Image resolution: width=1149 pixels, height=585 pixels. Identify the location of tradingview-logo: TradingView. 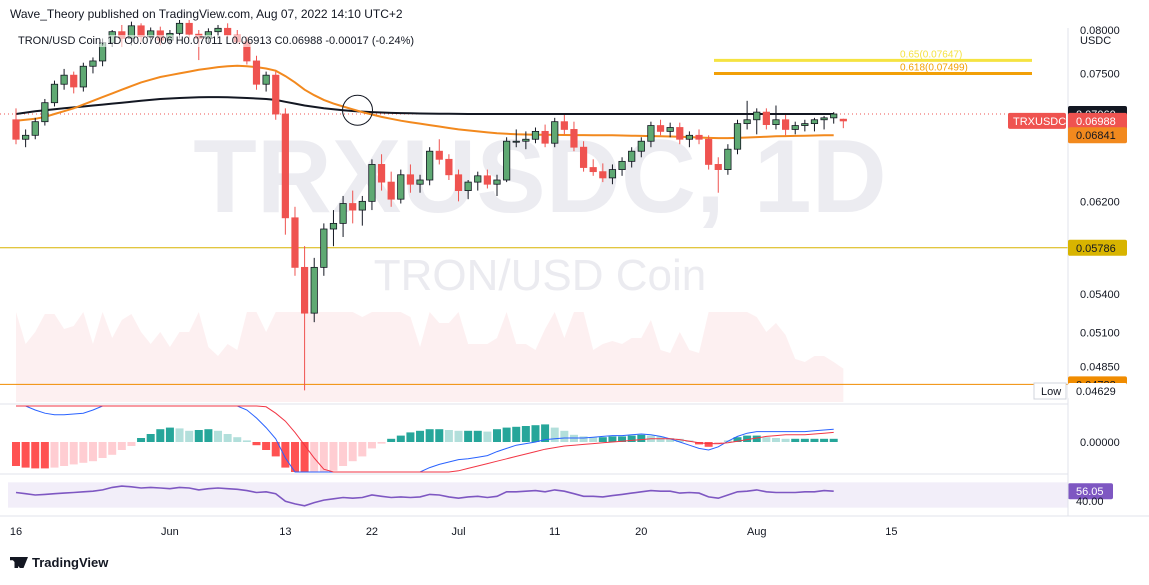
(59, 562).